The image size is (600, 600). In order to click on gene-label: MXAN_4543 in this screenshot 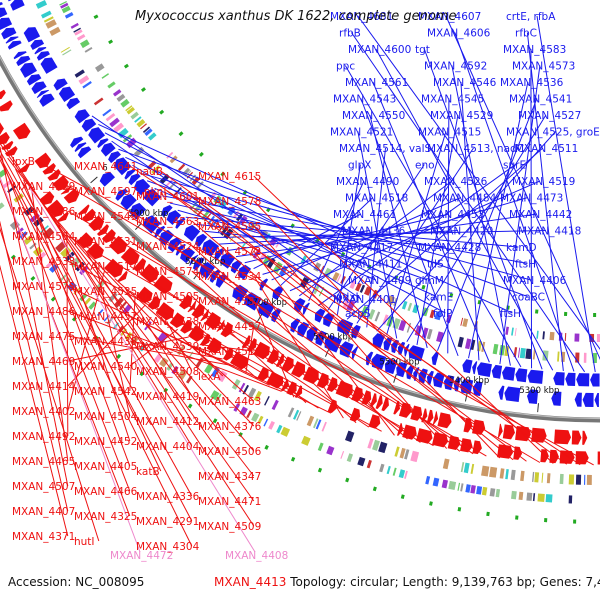, I will do `click(364, 100)`.